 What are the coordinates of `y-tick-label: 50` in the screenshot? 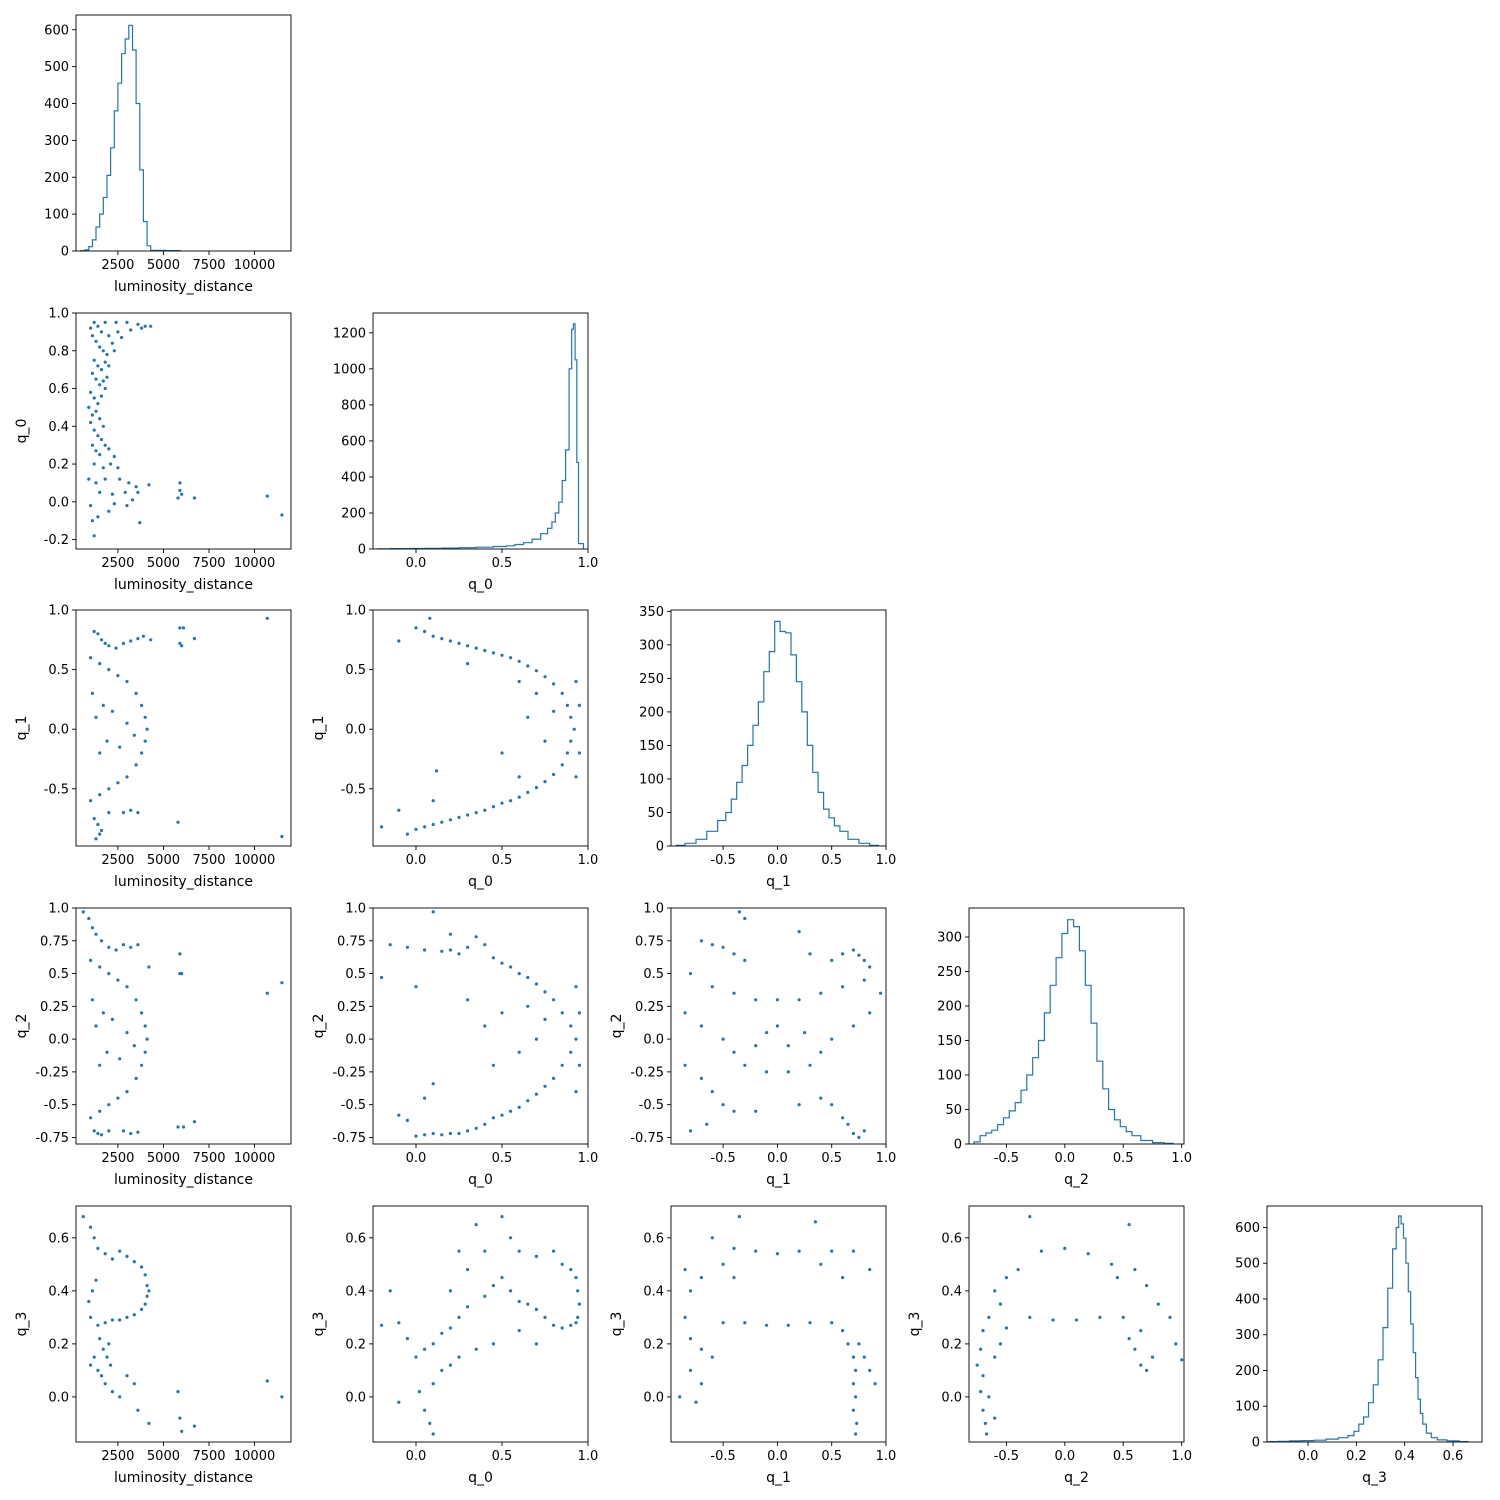 It's located at (953, 1110).